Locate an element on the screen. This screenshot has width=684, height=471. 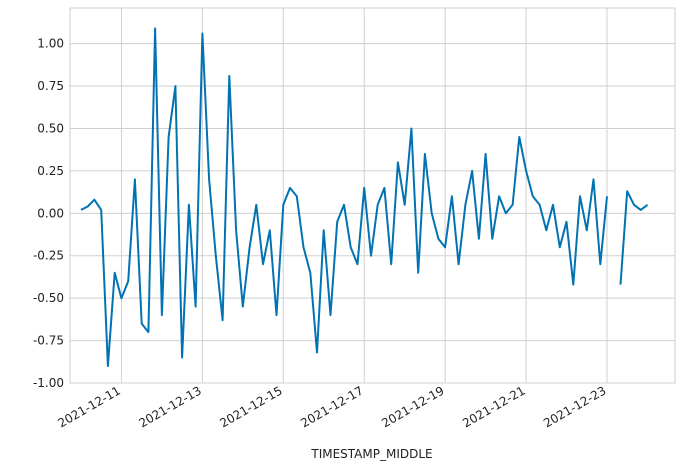
y-tick-label: -1.00 is located at coordinates (48, 383).